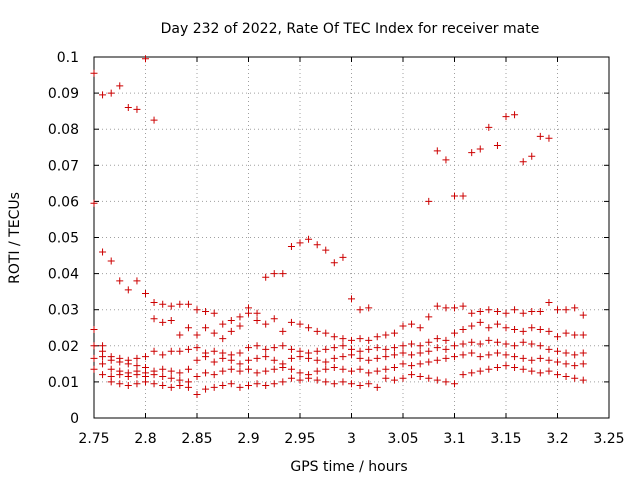 The height and width of the screenshot is (480, 640). I want to click on x-axis-label: GPS time / hours, so click(348, 467).